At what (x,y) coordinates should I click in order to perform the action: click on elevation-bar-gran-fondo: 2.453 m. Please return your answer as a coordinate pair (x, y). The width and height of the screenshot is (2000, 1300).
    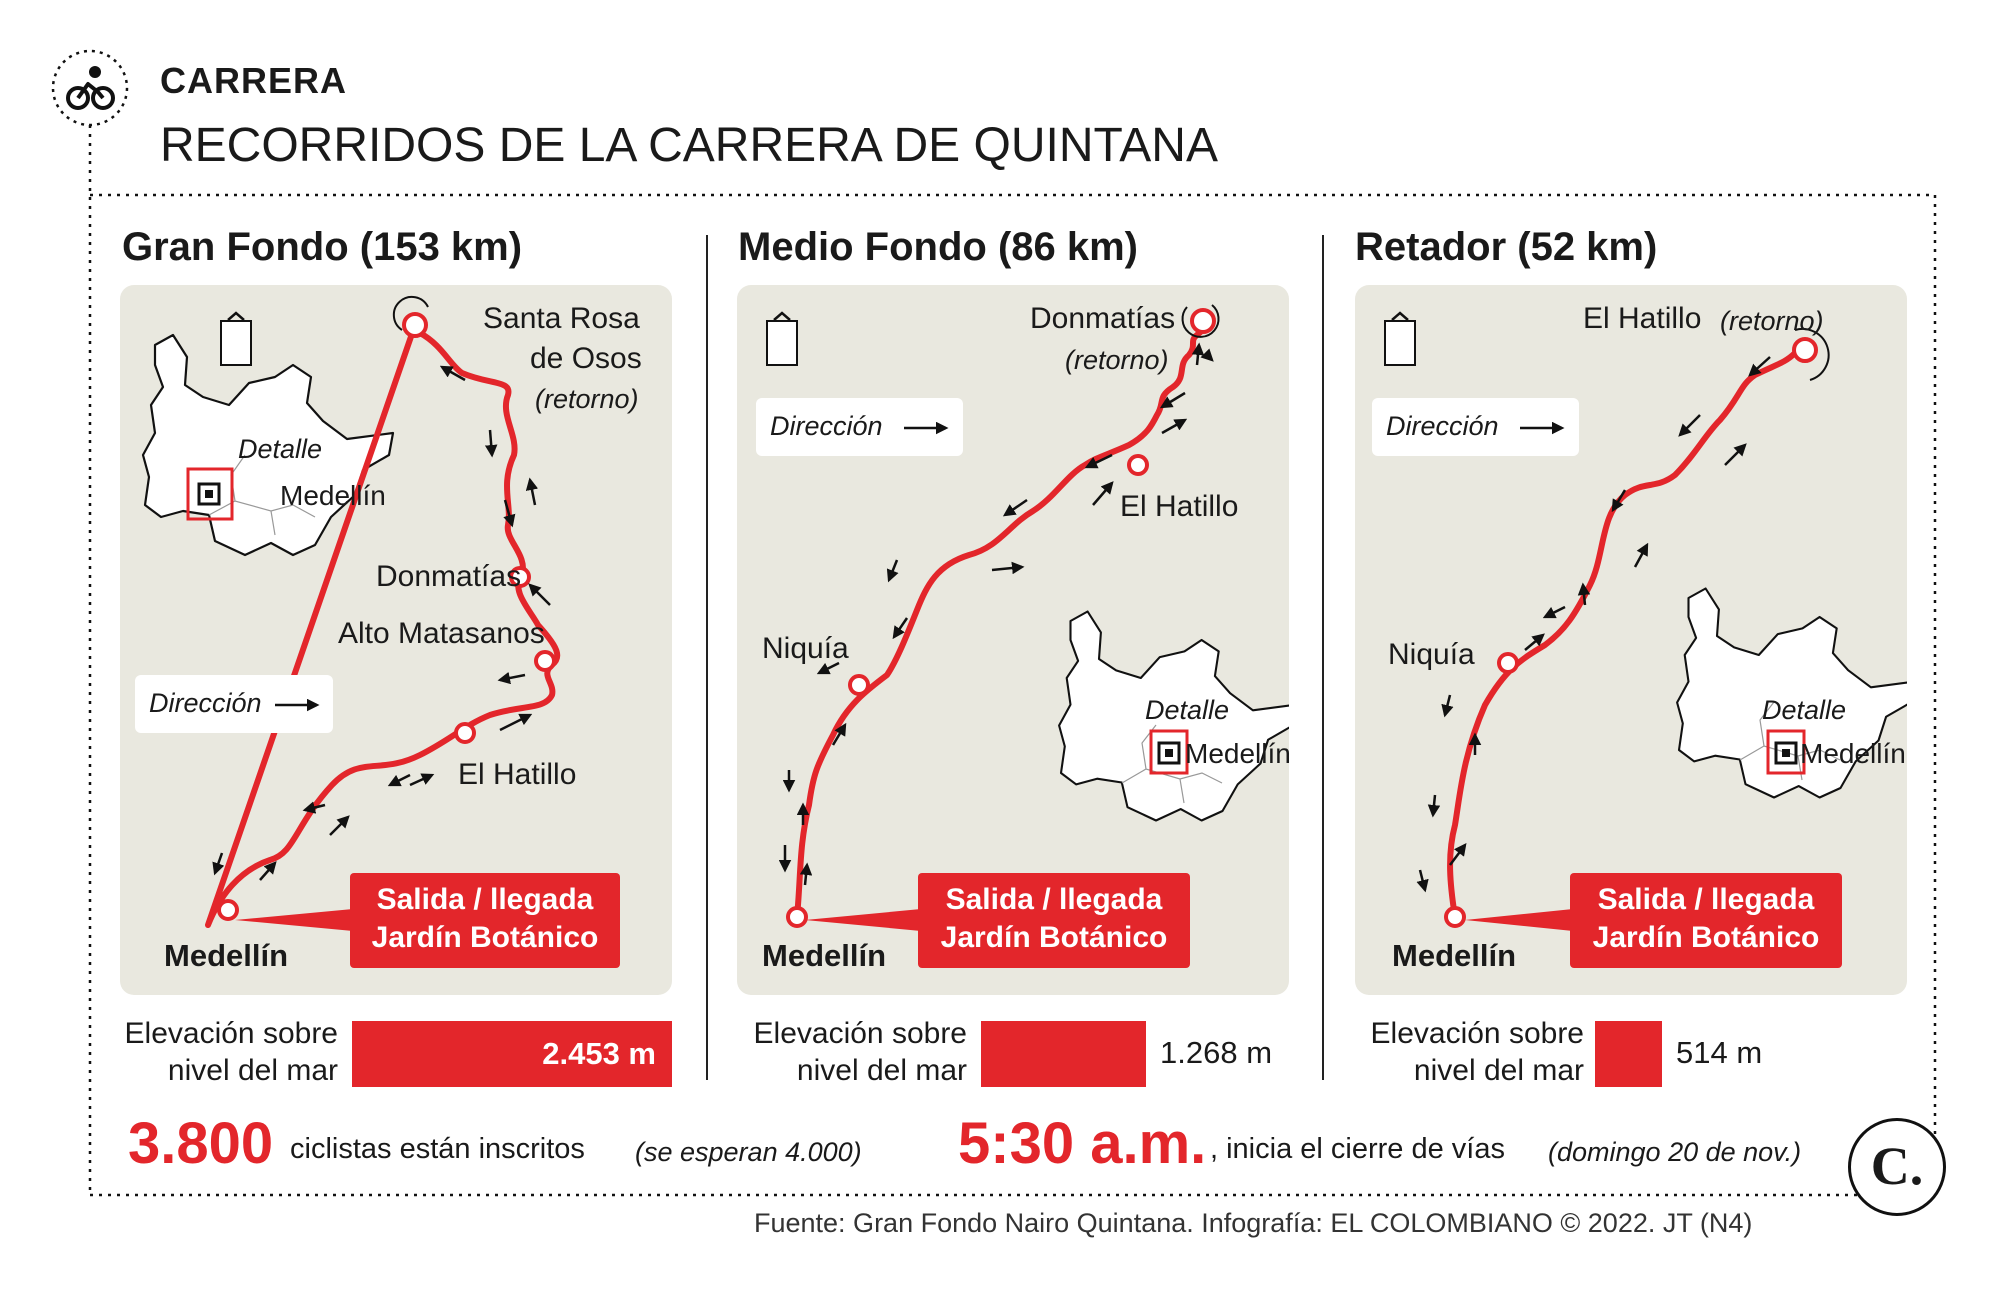
    Looking at the image, I should click on (512, 1054).